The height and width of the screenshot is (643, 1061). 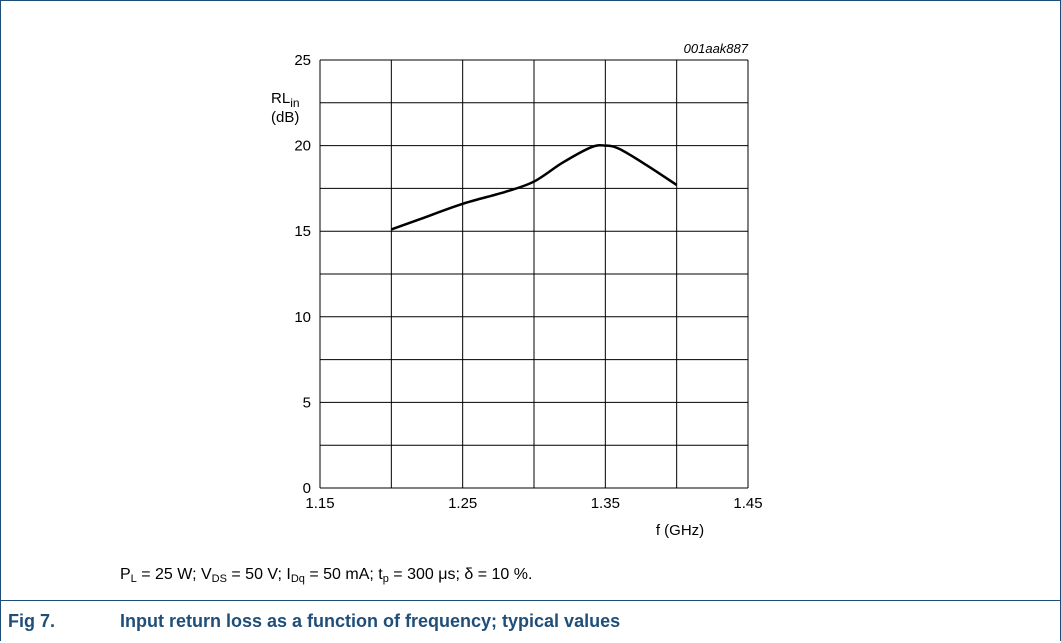 I want to click on y-axis-label-sub: in, so click(x=294, y=103).